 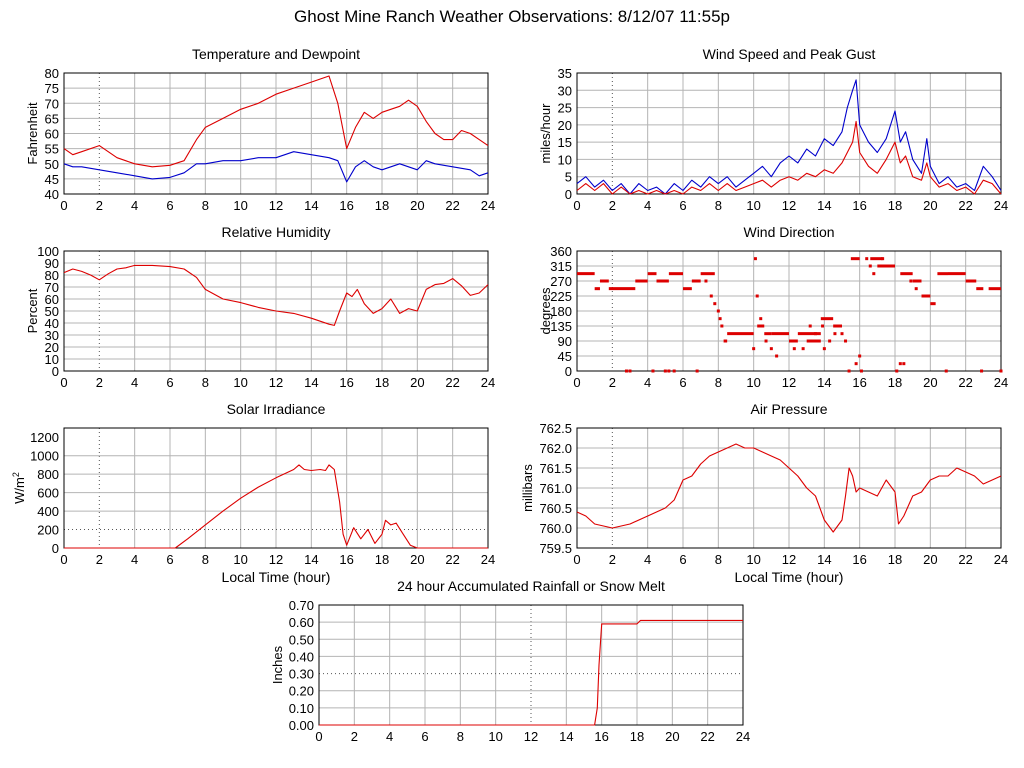 What do you see at coordinates (311, 205) in the screenshot?
I see `temp-xtick-label: 14` at bounding box center [311, 205].